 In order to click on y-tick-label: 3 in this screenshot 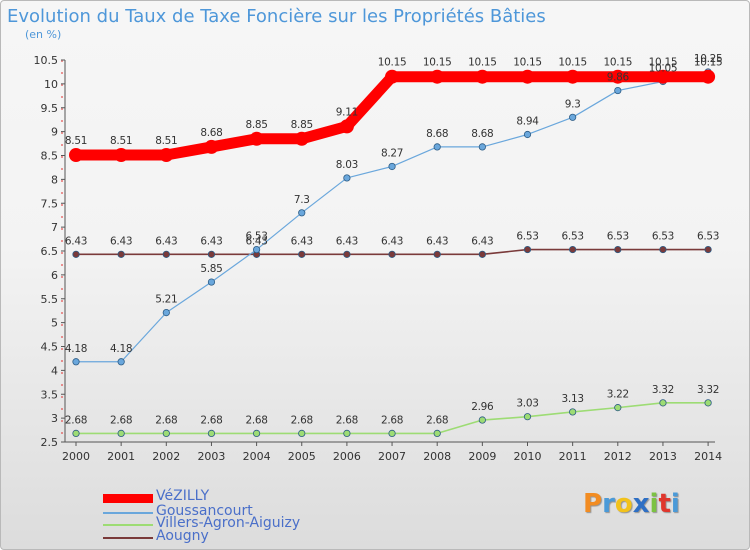, I will do `click(54, 418)`.